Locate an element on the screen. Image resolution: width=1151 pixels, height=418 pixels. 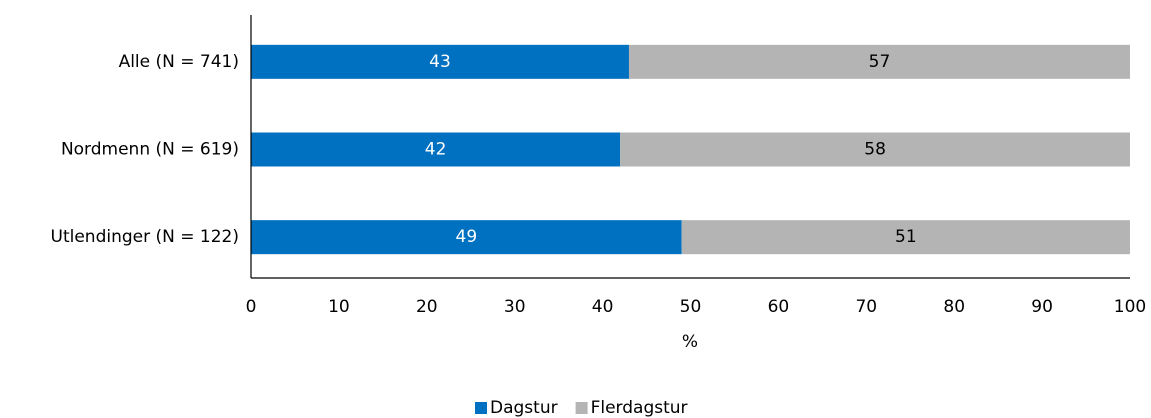
x-tick-label: 90 is located at coordinates (1042, 307).